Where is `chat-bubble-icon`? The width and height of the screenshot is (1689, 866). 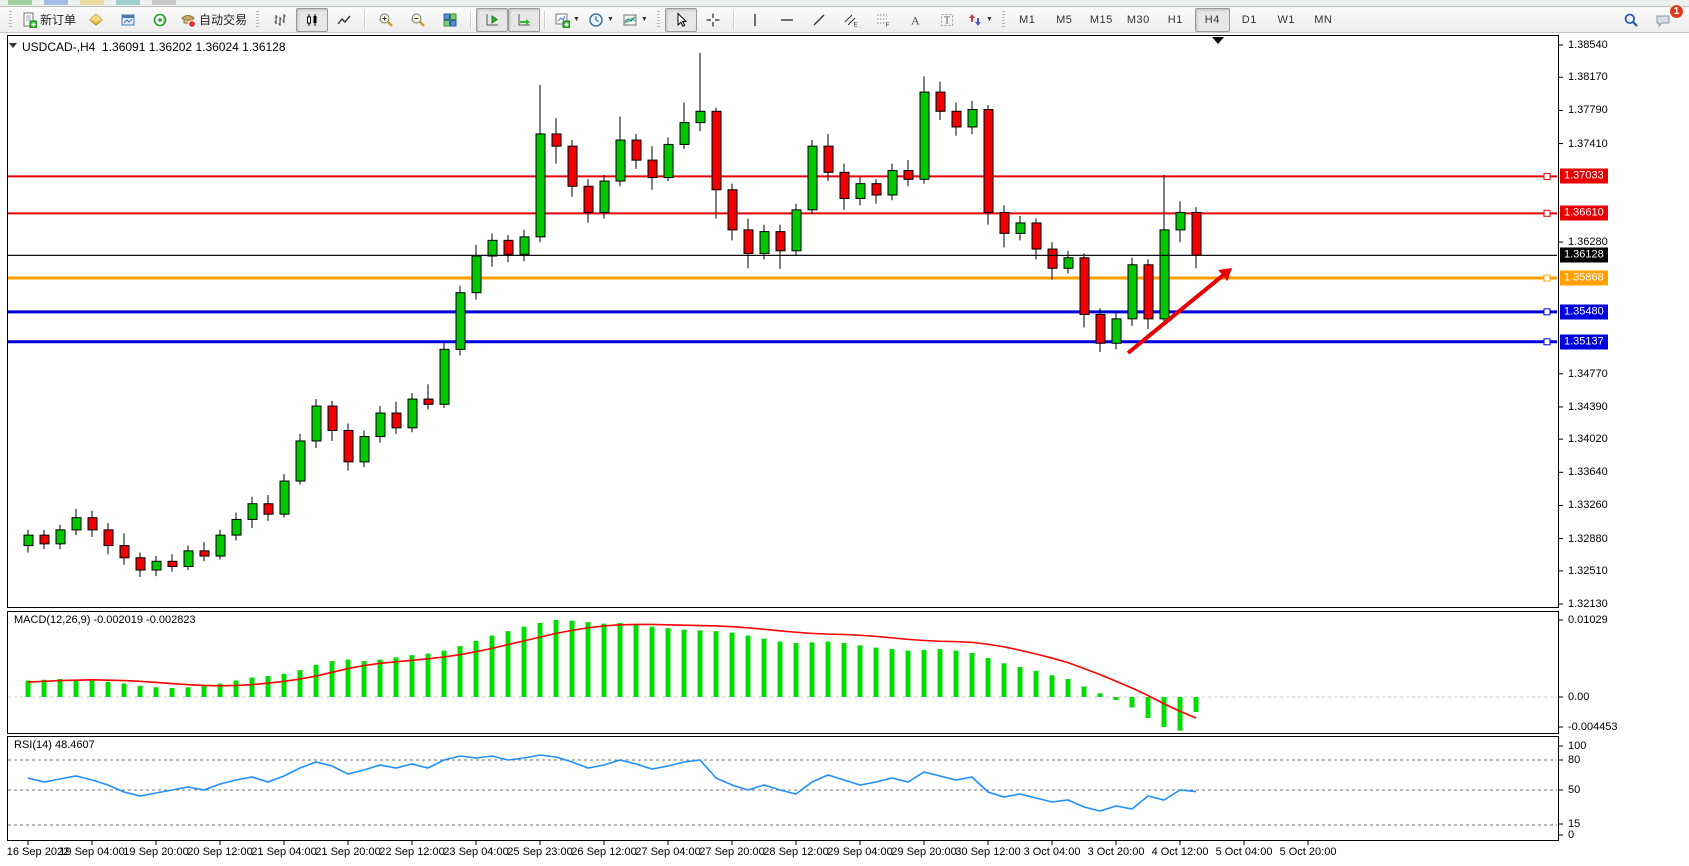 chat-bubble-icon is located at coordinates (1663, 21).